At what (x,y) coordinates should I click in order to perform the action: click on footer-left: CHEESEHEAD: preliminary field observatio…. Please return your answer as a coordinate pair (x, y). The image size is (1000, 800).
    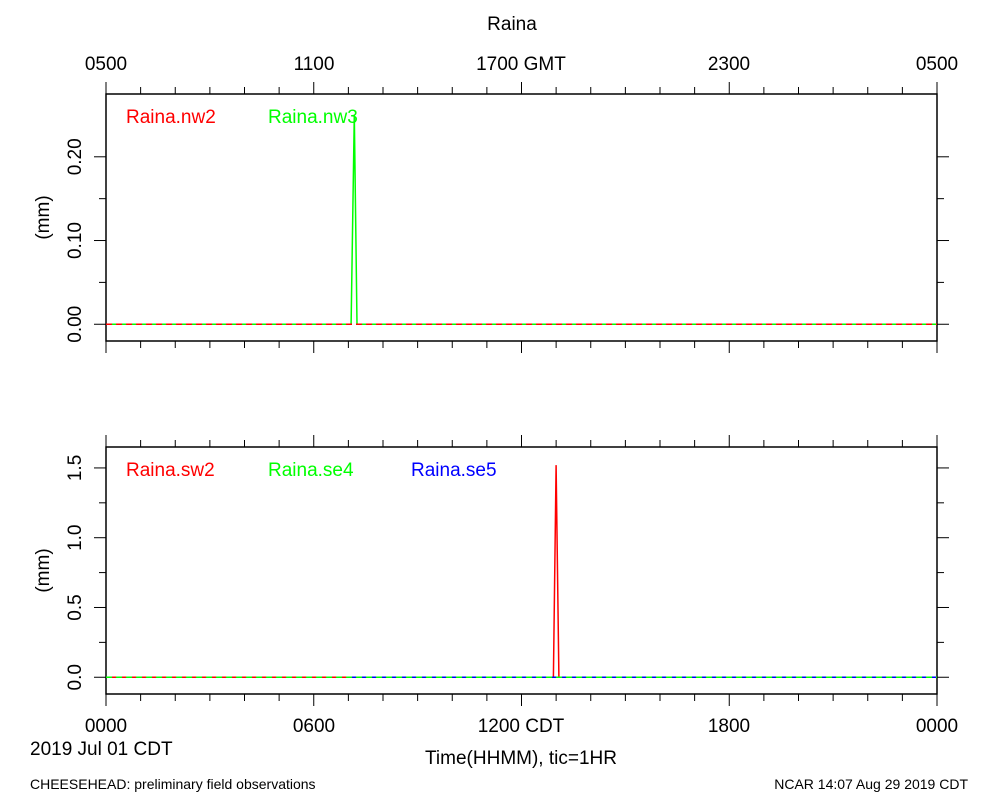
    Looking at the image, I should click on (173, 784).